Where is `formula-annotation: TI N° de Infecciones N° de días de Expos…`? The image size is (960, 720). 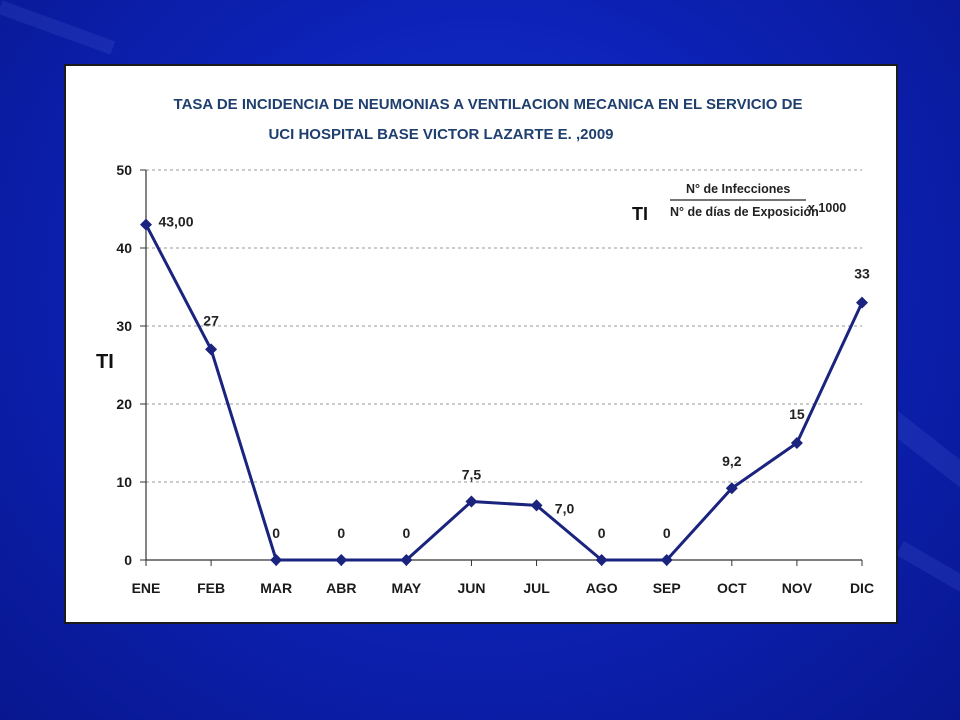
formula-annotation: TI N° de Infecciones N° de días de Expos… is located at coordinates (739, 203).